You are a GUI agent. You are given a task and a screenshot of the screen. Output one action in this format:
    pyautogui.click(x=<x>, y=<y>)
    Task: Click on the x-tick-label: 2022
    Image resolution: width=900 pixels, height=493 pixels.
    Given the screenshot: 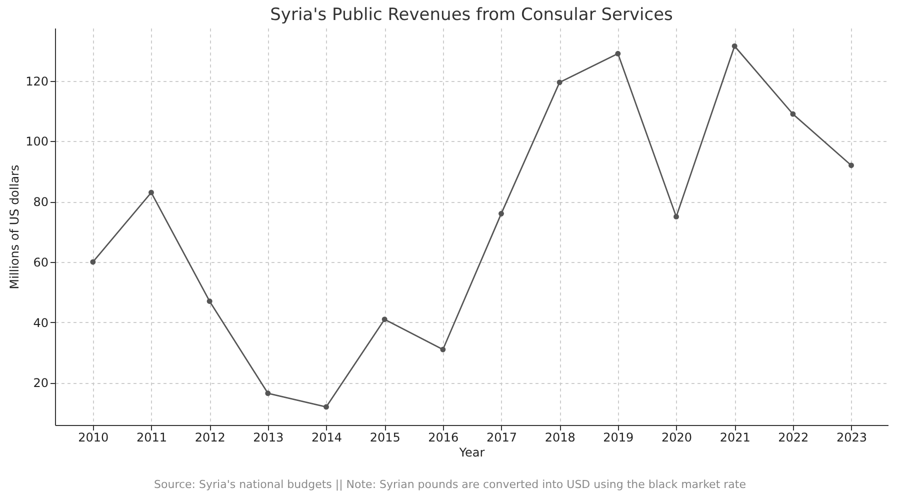 What is the action you would take?
    pyautogui.click(x=793, y=437)
    